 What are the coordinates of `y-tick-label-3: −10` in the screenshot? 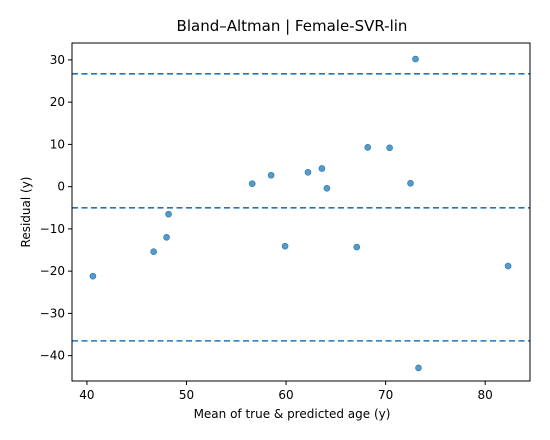 It's located at (52, 229).